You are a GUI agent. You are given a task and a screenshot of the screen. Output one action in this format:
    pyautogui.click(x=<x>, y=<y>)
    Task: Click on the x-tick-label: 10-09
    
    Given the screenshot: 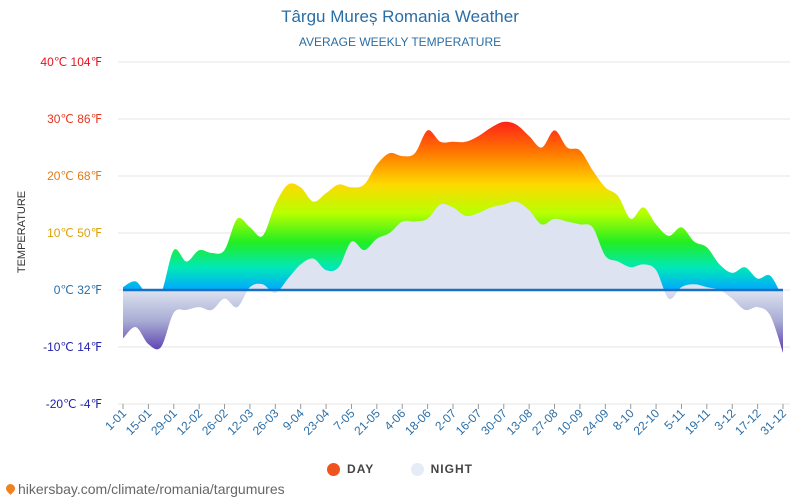 What is the action you would take?
    pyautogui.click(x=570, y=422)
    